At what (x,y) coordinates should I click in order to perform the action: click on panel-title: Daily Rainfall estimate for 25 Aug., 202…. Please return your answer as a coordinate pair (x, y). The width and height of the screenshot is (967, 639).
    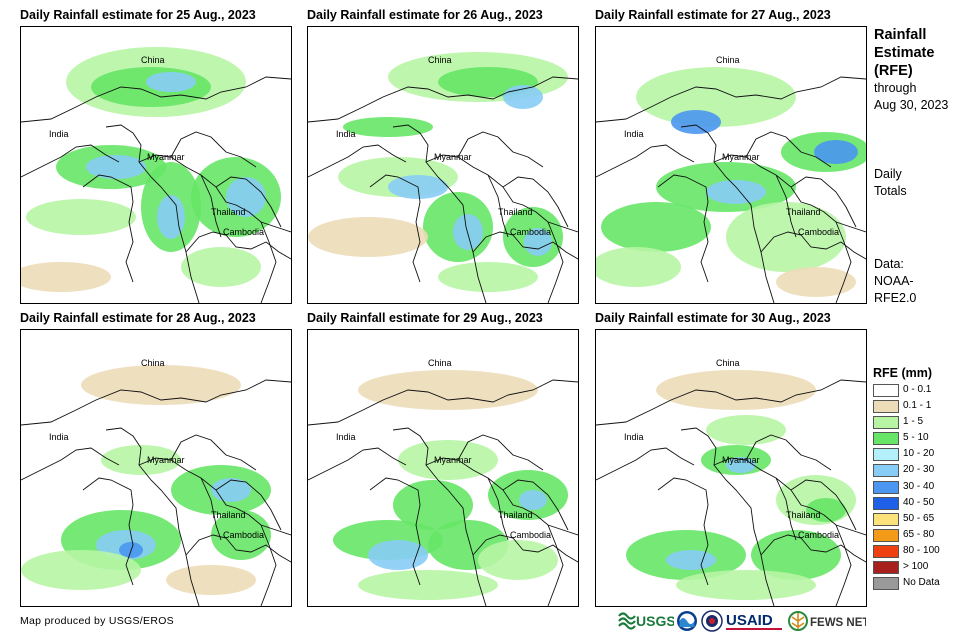
    Looking at the image, I should click on (138, 15).